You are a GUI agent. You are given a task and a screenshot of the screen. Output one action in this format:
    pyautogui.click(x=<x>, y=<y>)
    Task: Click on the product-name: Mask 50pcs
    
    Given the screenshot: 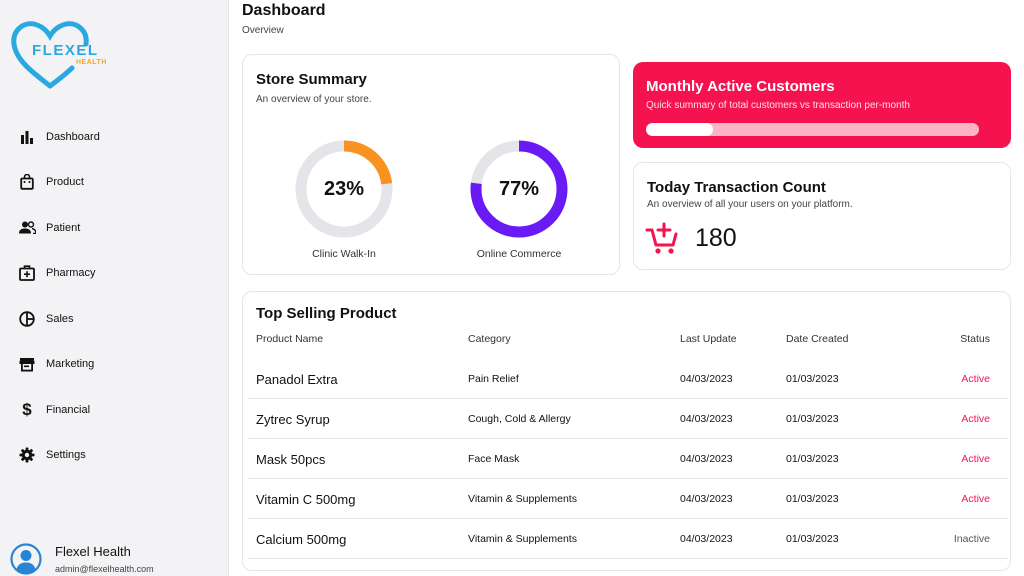 What is the action you would take?
    pyautogui.click(x=291, y=459)
    